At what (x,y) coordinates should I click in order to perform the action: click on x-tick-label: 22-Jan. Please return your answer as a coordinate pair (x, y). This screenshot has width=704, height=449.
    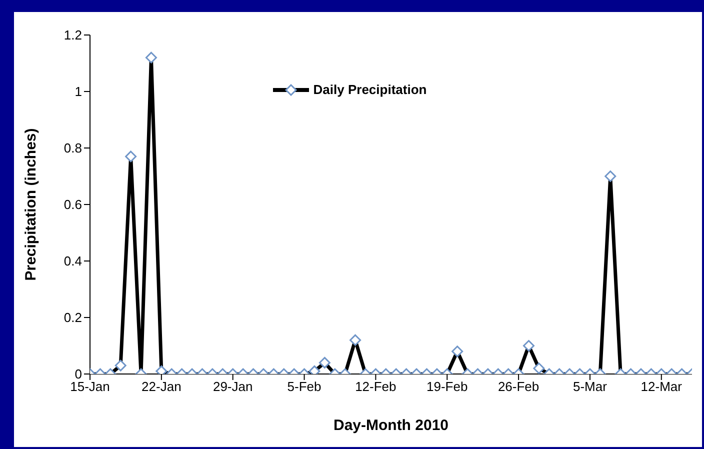
    Looking at the image, I should click on (162, 386).